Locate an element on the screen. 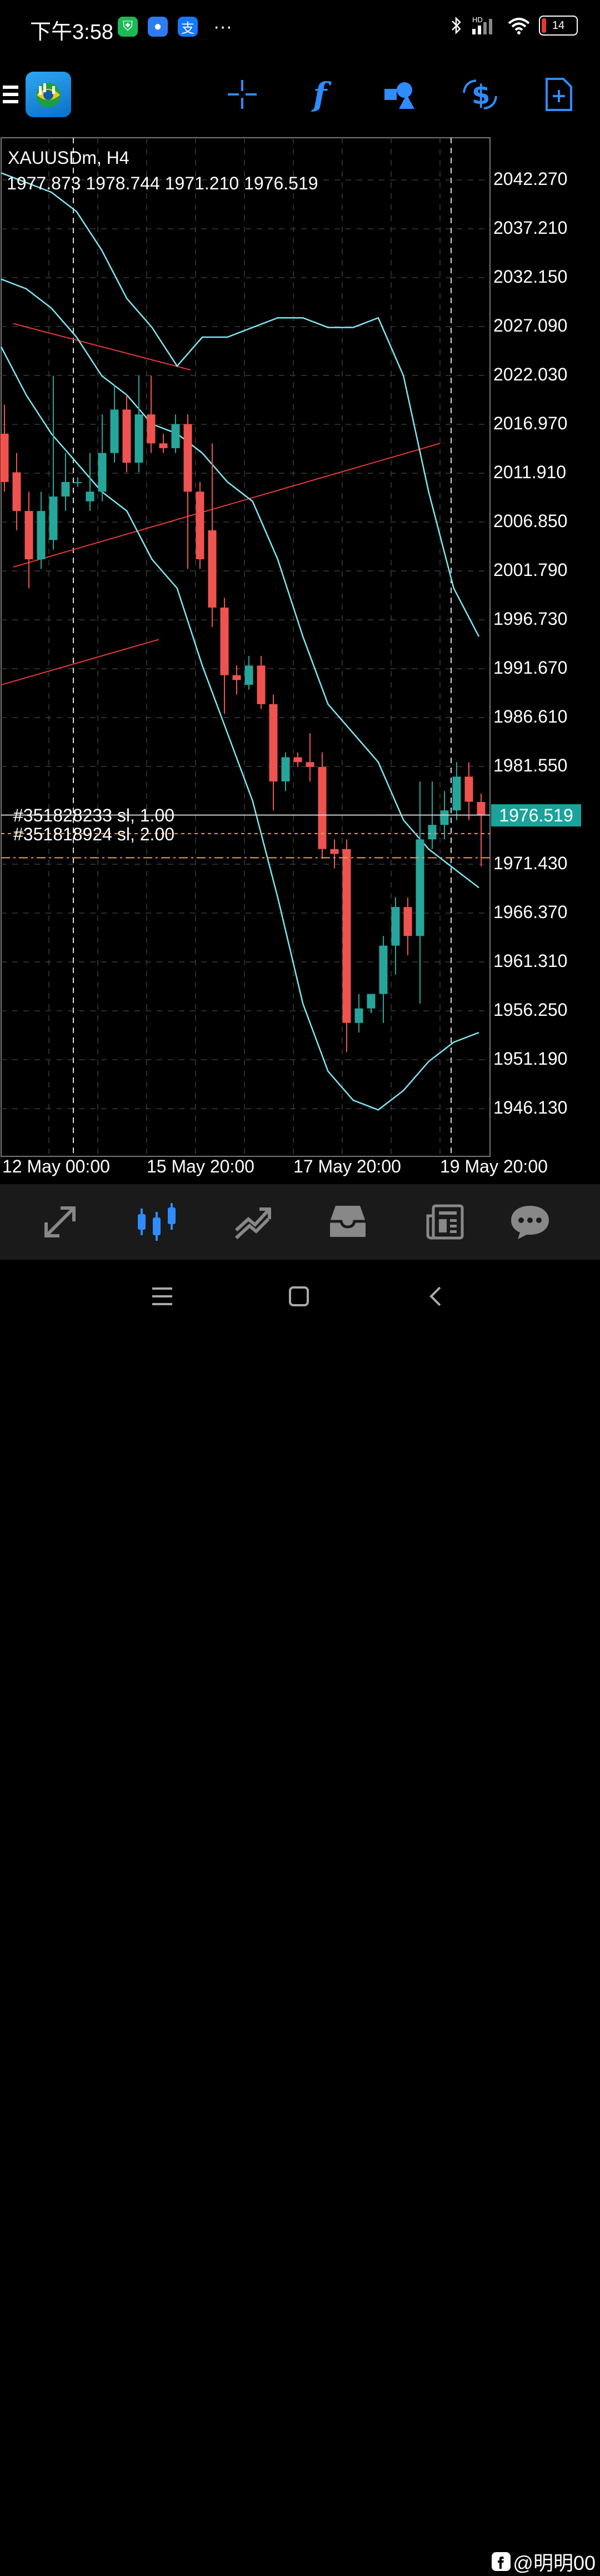 The height and width of the screenshot is (2576, 600). trade-button: $ is located at coordinates (480, 95).